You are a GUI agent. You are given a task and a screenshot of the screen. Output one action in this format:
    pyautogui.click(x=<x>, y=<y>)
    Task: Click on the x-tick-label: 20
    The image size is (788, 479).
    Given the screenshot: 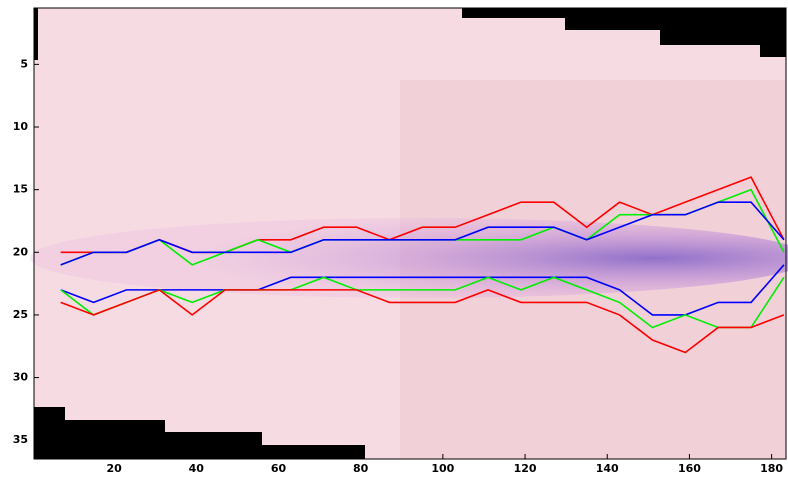 What is the action you would take?
    pyautogui.click(x=114, y=468)
    